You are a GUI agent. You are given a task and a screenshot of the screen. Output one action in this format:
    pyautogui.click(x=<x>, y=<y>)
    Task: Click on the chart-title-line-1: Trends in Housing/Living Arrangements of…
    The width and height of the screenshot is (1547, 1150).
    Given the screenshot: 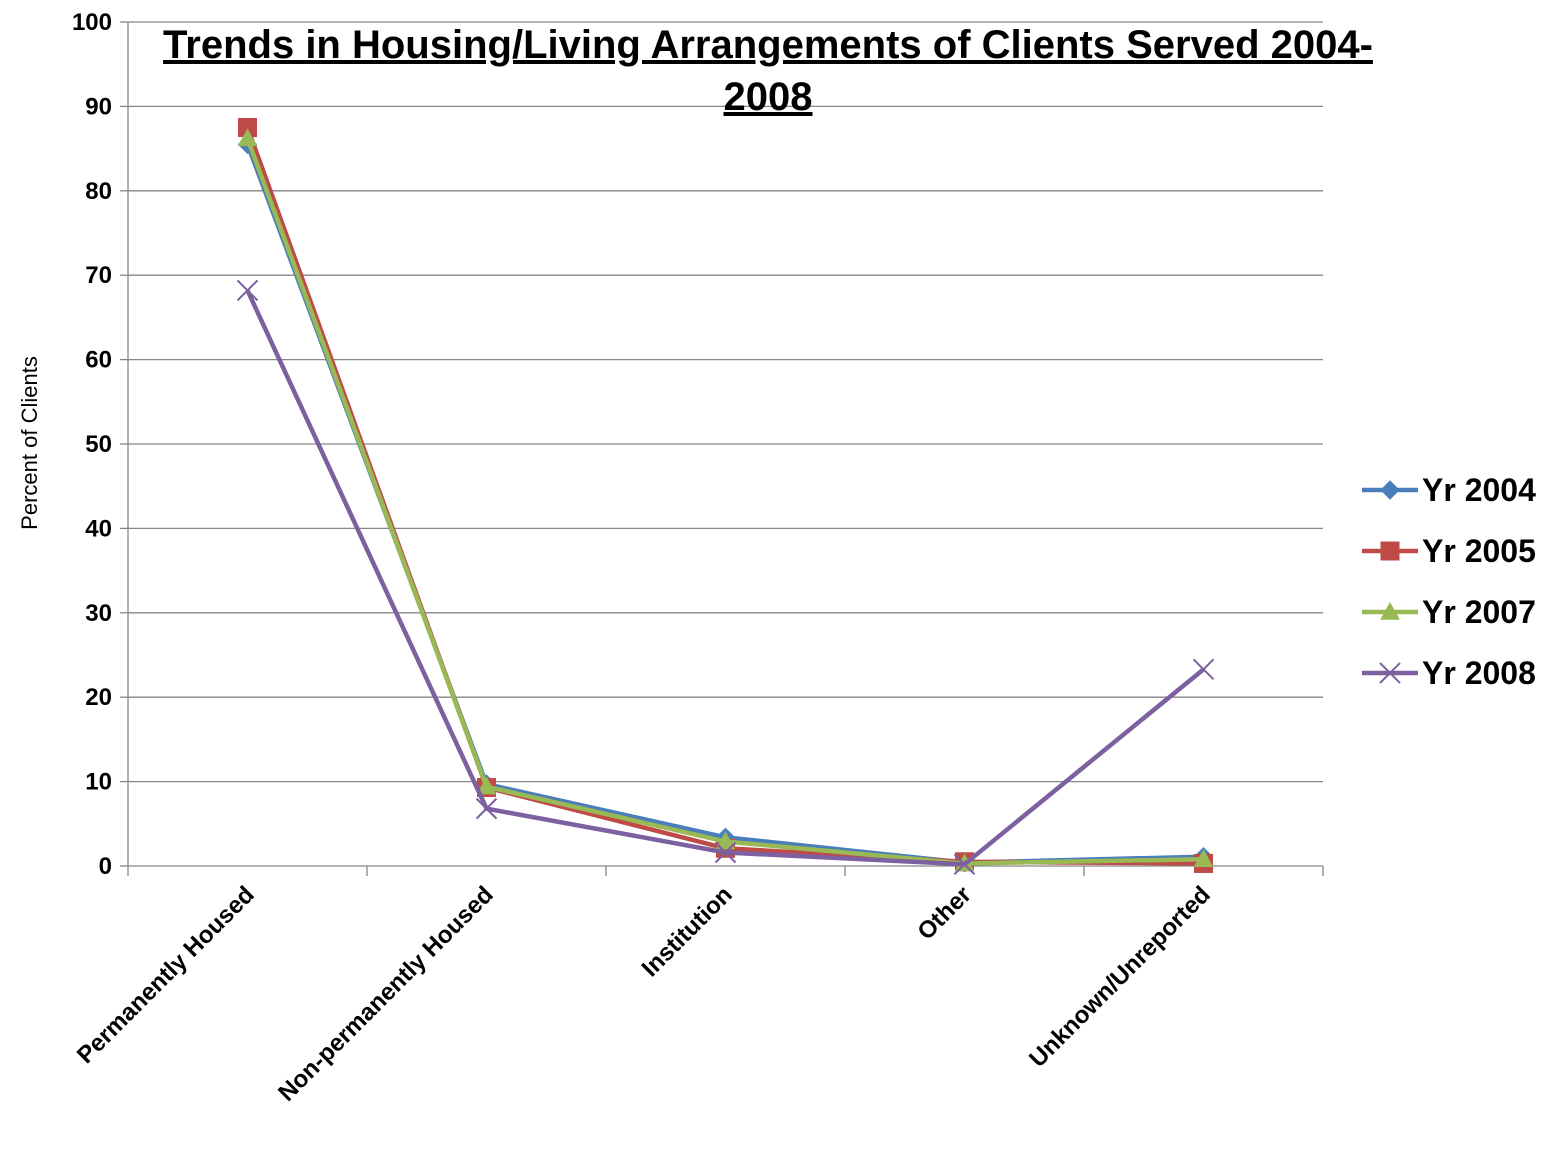 What is the action you would take?
    pyautogui.click(x=768, y=45)
    